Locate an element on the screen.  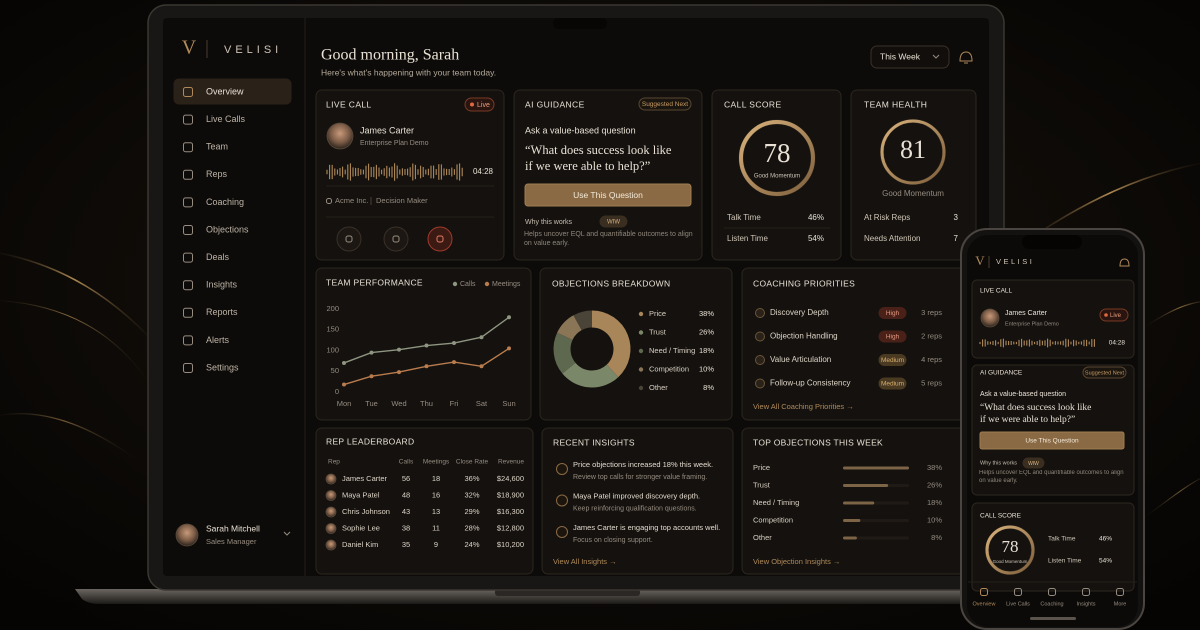
value-label: 8% is located at coordinates (708, 387).